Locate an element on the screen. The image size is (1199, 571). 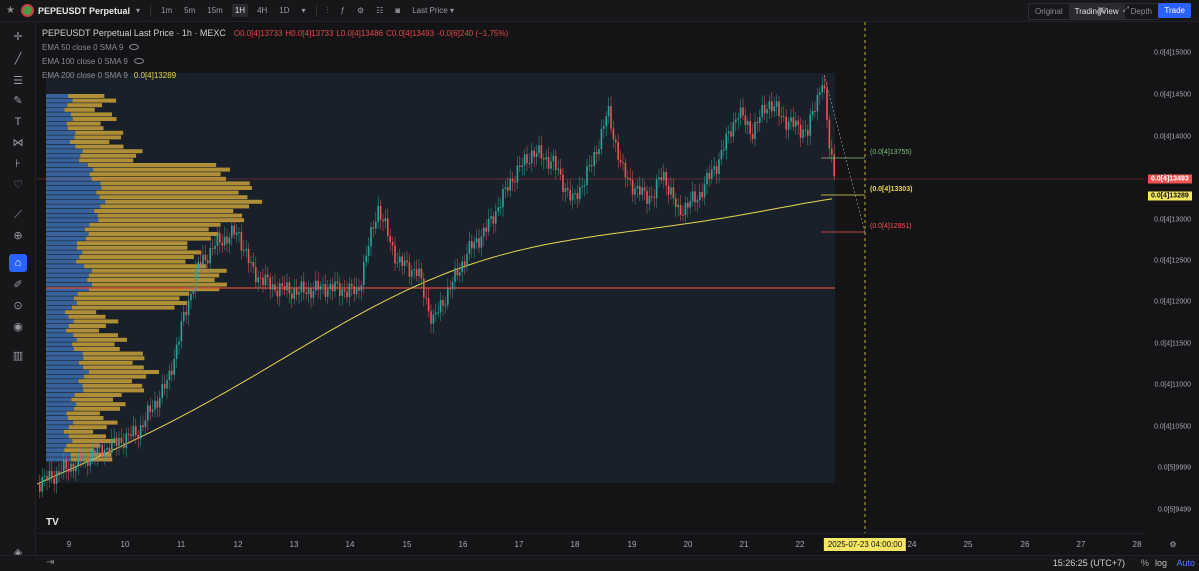
interval-15m: 15m is located at coordinates (215, 10).